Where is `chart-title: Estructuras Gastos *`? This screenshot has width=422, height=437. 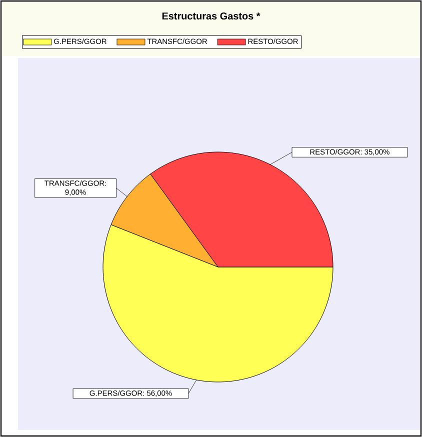 chart-title: Estructuras Gastos * is located at coordinates (211, 16).